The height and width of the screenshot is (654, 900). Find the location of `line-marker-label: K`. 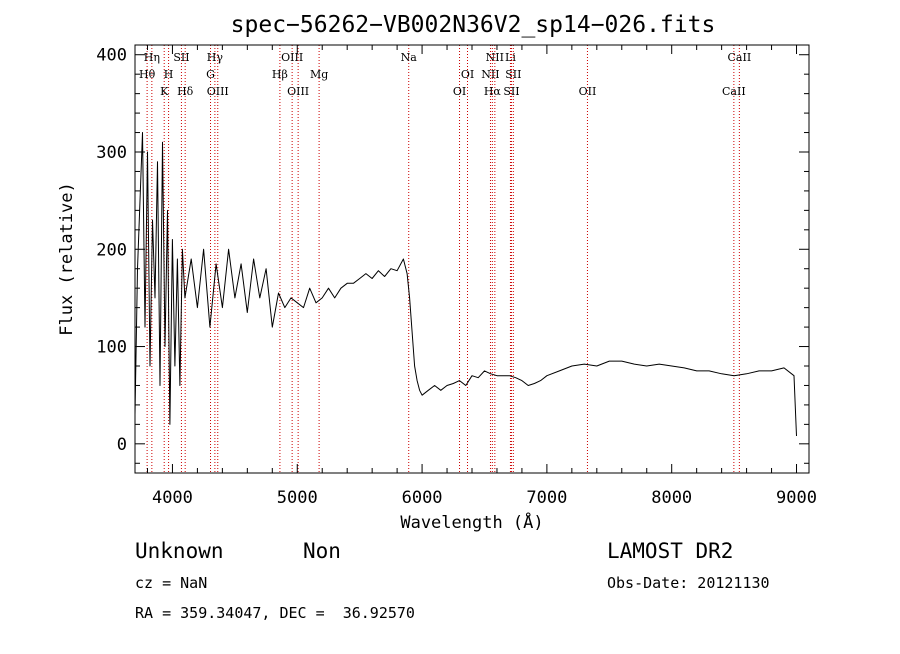

line-marker-label: K is located at coordinates (164, 91).